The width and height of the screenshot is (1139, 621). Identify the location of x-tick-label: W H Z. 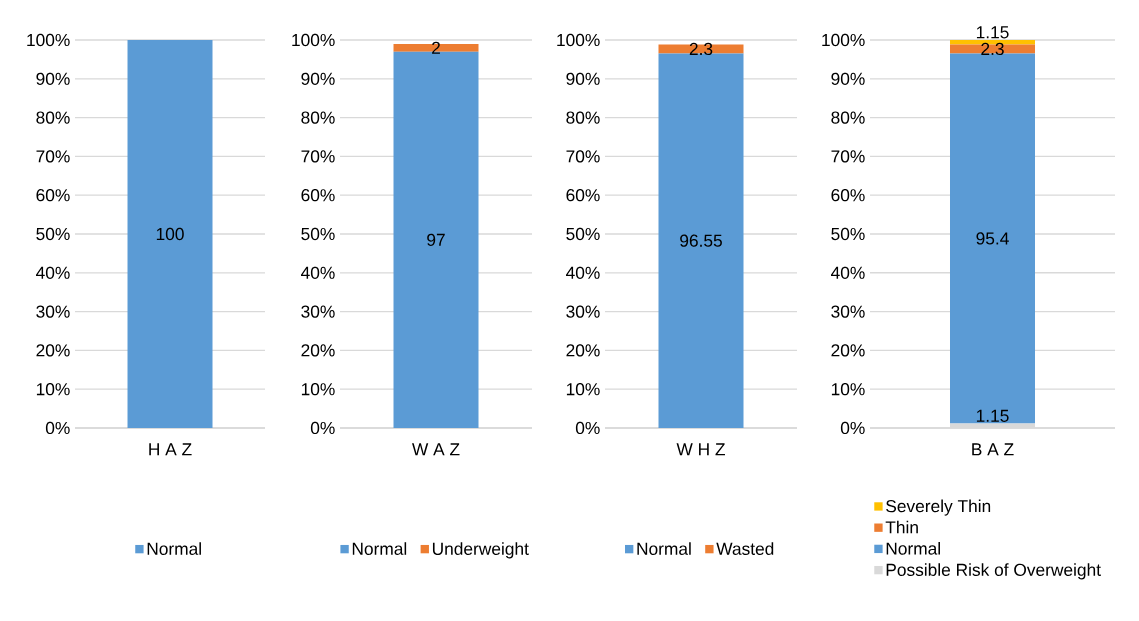
(700, 449).